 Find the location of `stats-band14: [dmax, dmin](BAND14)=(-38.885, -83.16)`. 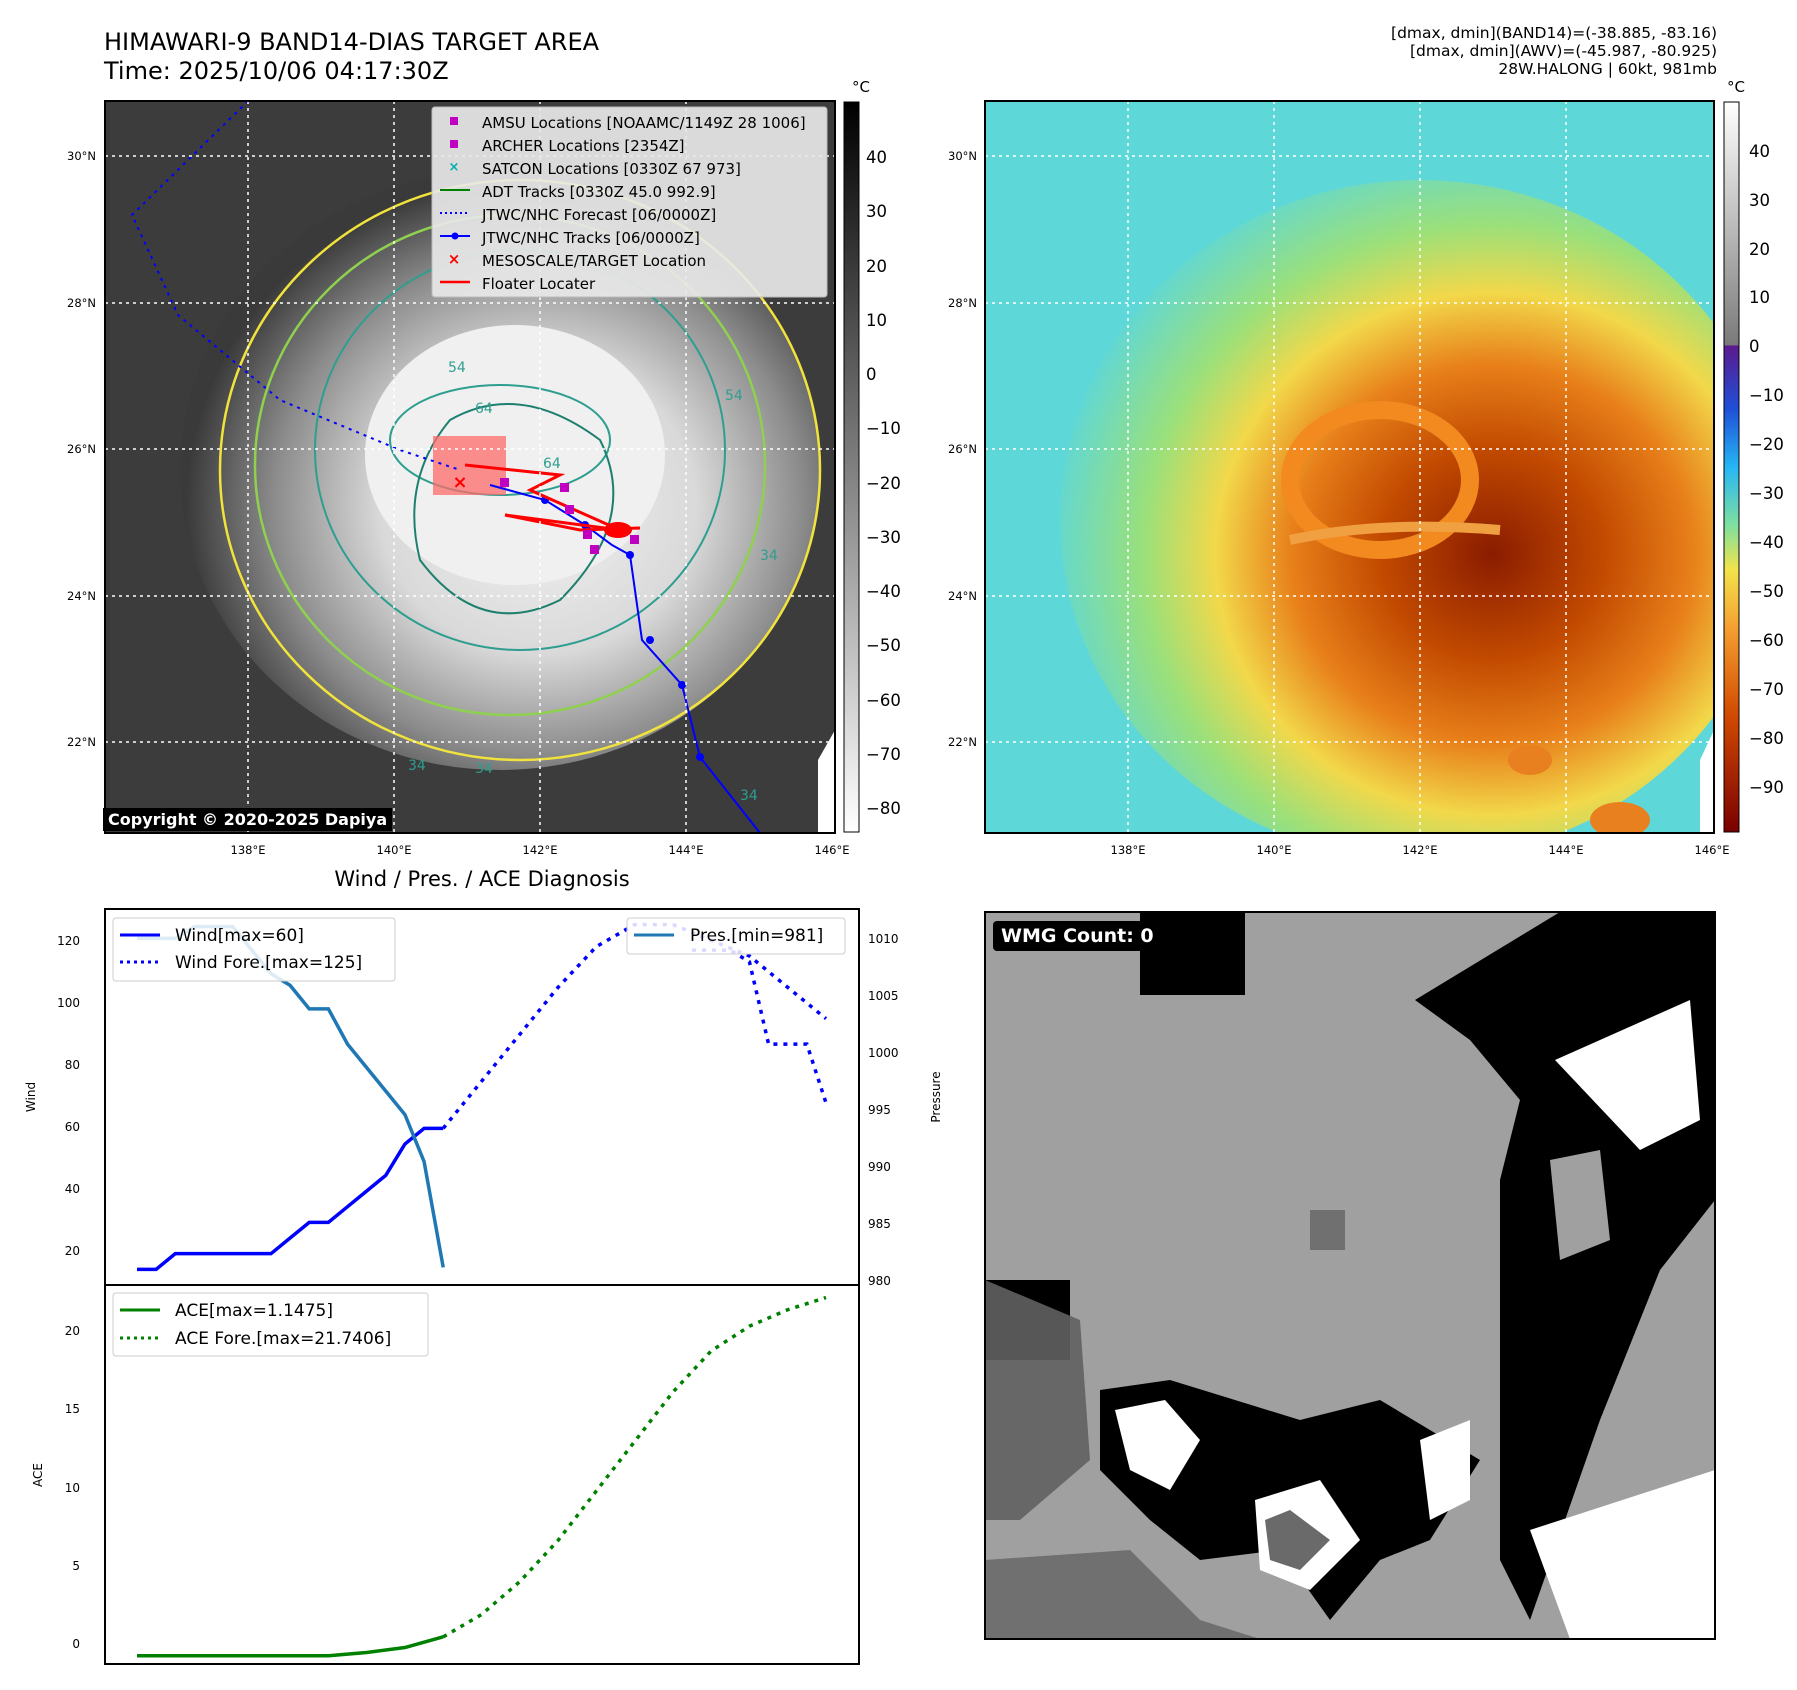

stats-band14: [dmax, dmin](BAND14)=(-38.885, -83.16) is located at coordinates (1554, 33).